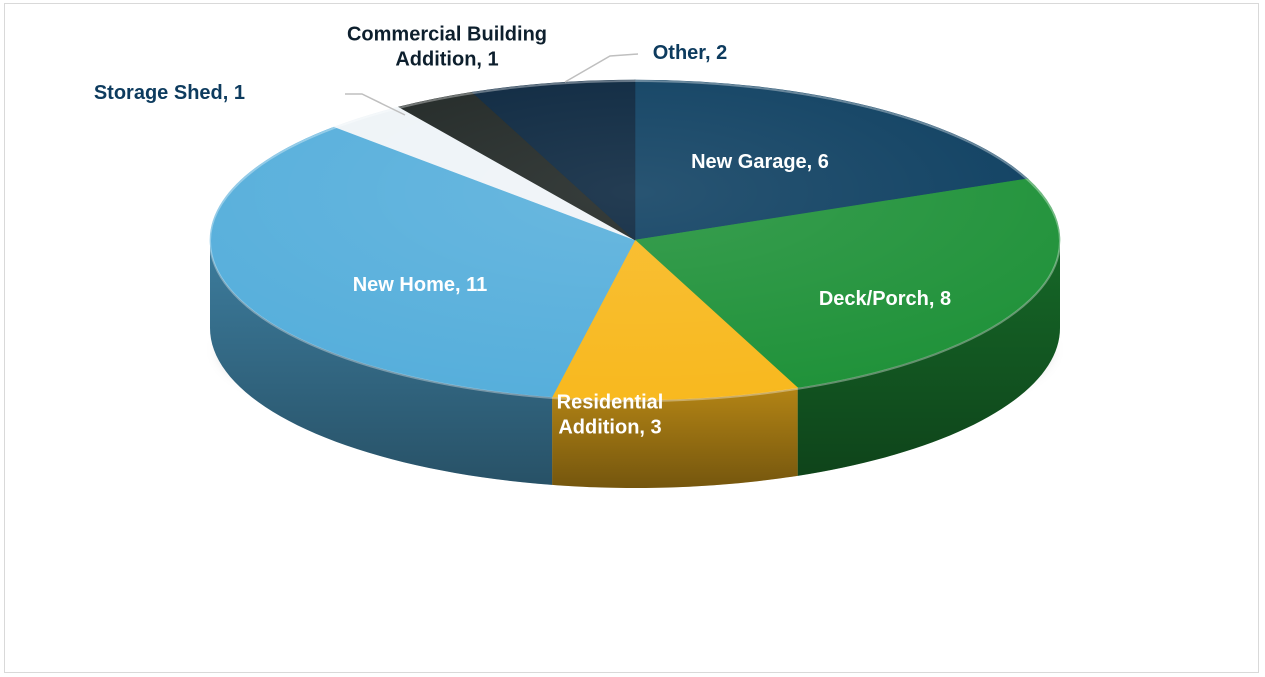  I want to click on data-label-other: Other, 2, so click(690, 53).